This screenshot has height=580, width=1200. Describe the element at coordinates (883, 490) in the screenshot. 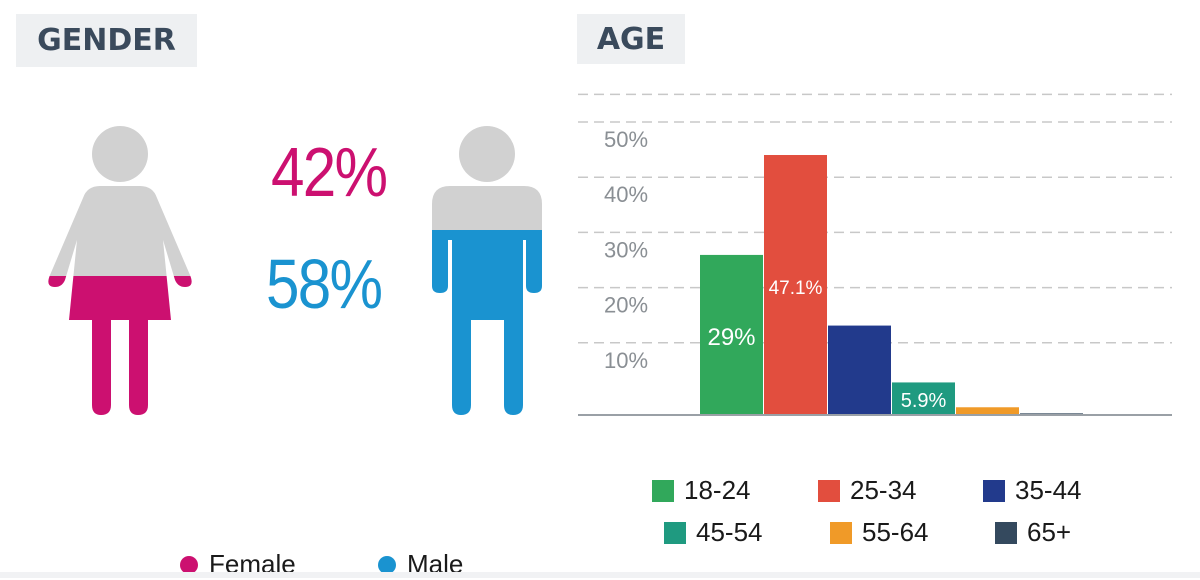

I see `age-legend-label: 25-34` at that location.